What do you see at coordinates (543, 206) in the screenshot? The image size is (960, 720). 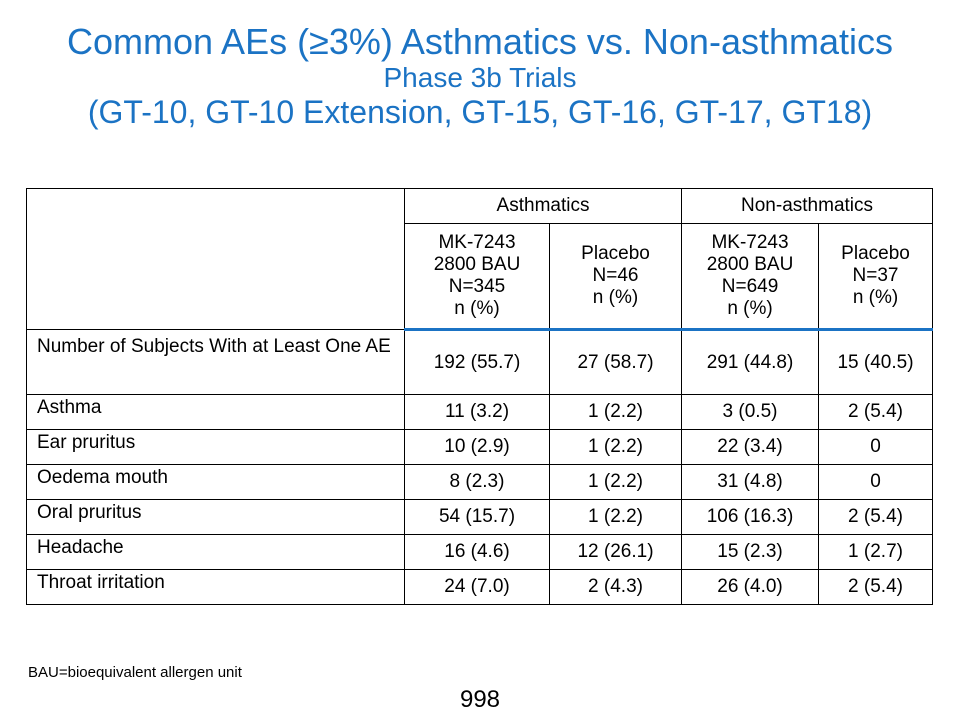 I see `group-header-asthmatics: Asthmatics` at bounding box center [543, 206].